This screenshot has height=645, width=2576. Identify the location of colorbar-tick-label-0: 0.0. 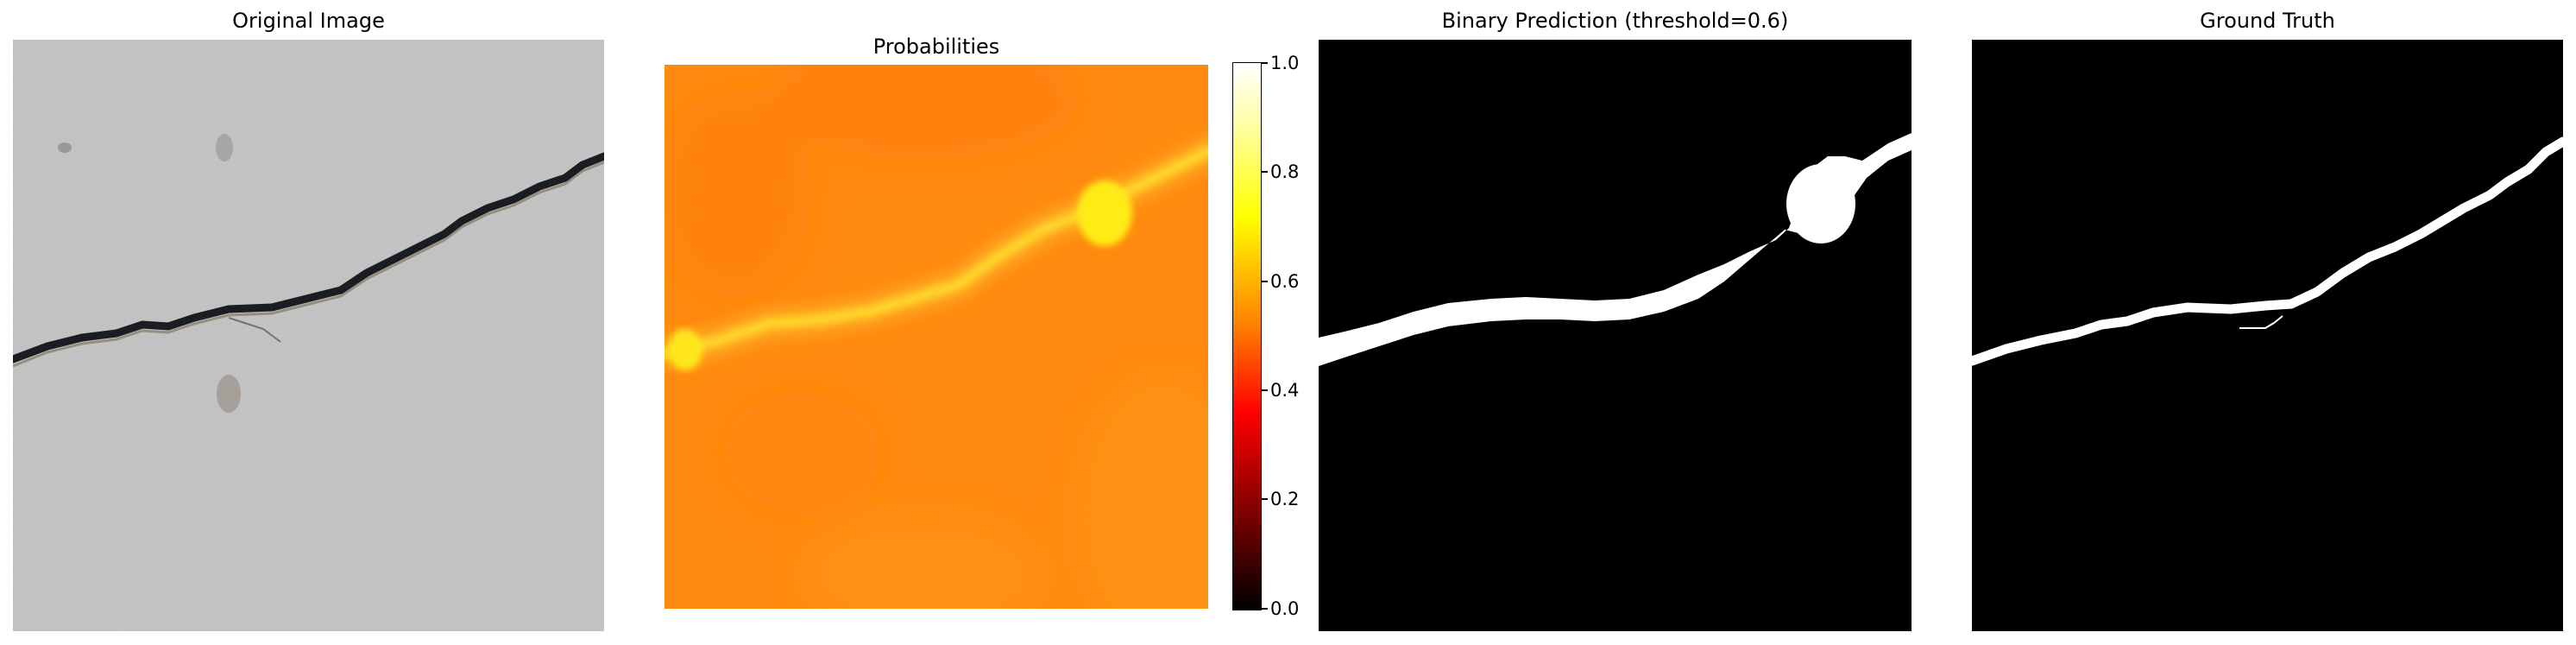
(1285, 608).